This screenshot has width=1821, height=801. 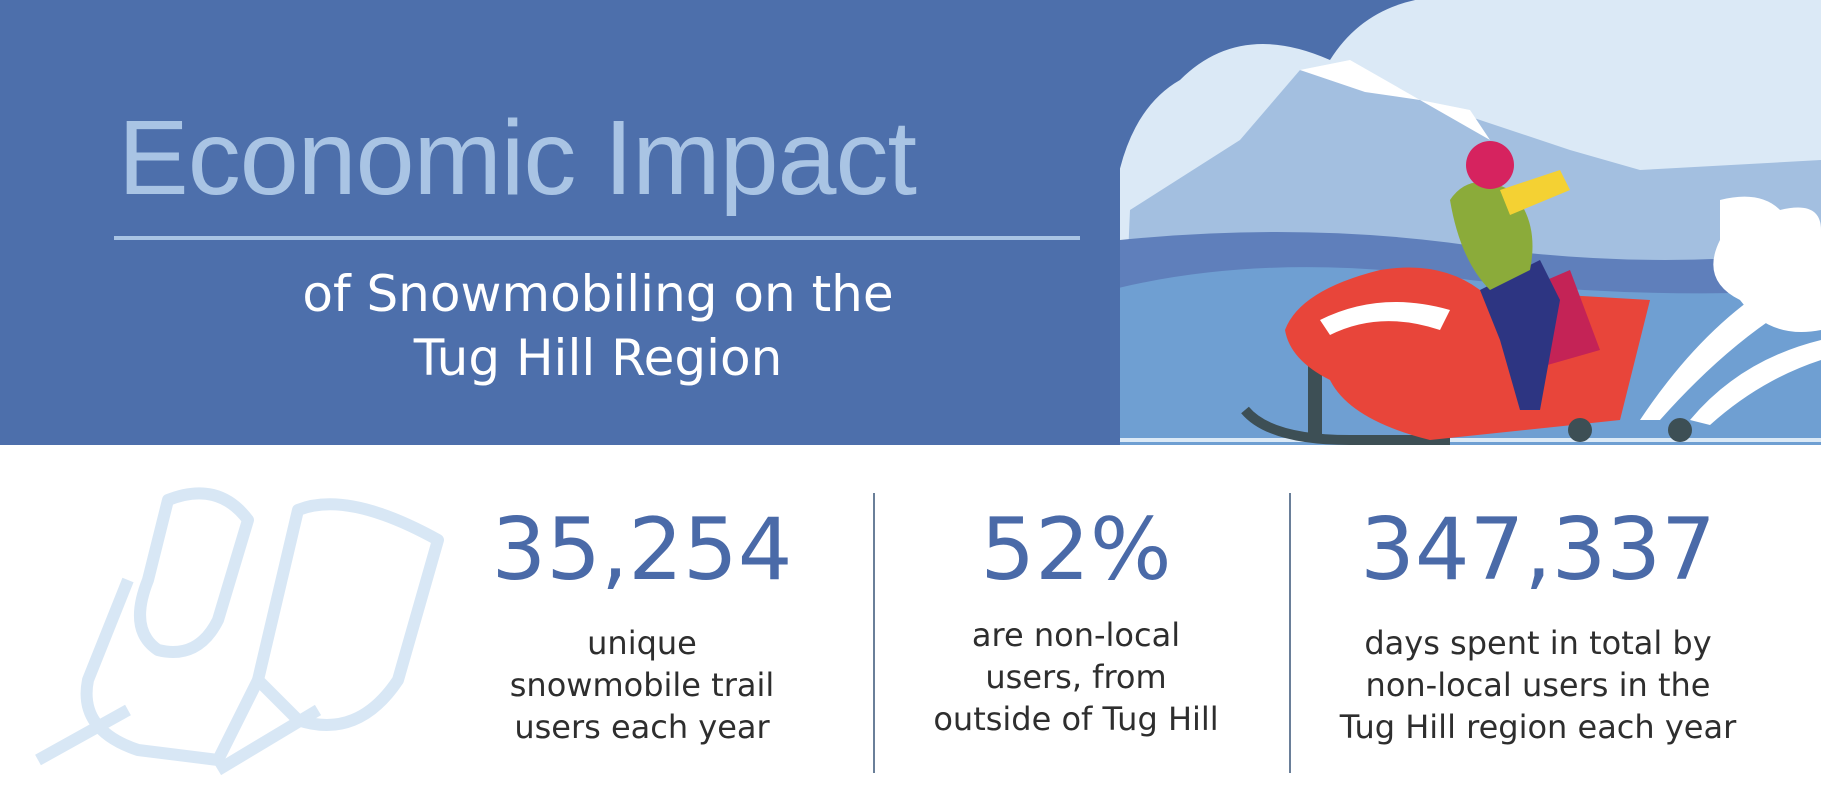 What do you see at coordinates (642, 550) in the screenshot?
I see `stat-value: 35,254` at bounding box center [642, 550].